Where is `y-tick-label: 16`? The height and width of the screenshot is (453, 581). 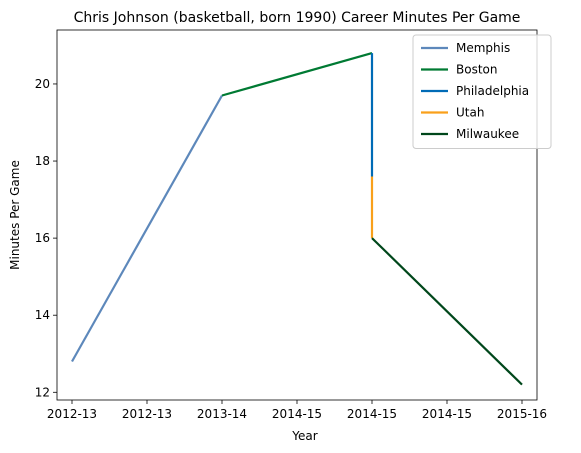
y-tick-label: 16 is located at coordinates (42, 238).